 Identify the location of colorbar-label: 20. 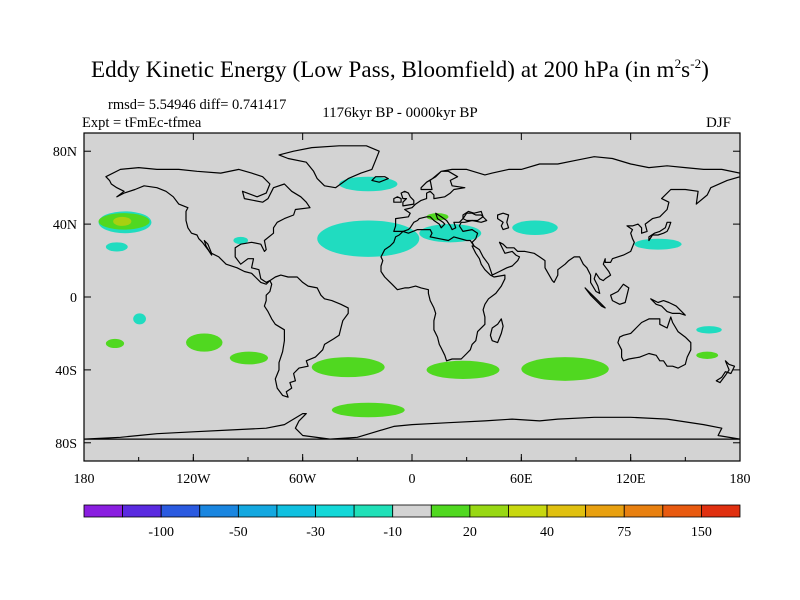
(470, 532).